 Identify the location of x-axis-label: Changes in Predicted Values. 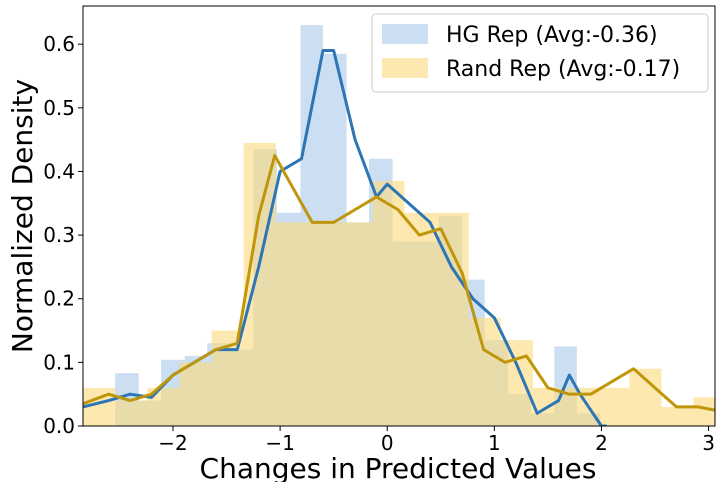
(398, 467).